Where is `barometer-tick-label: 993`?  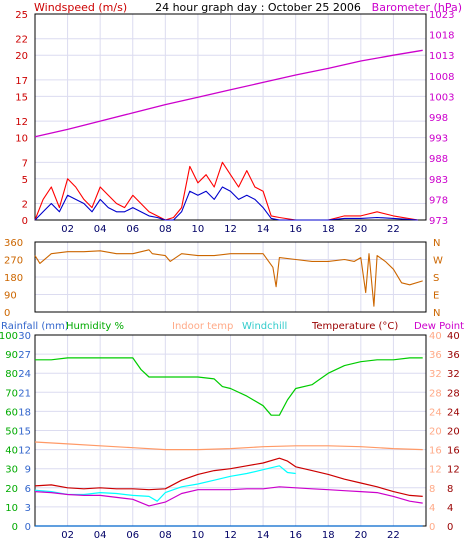 barometer-tick-label: 993 is located at coordinates (438, 139).